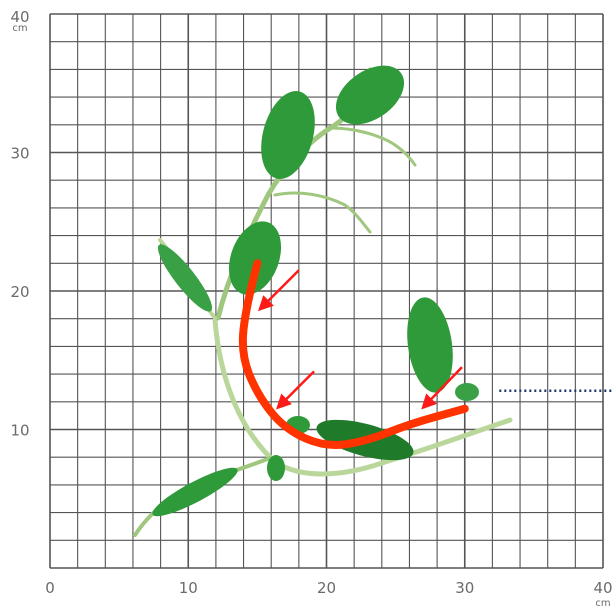  What do you see at coordinates (188, 588) in the screenshot?
I see `x-tick-label: 10` at bounding box center [188, 588].